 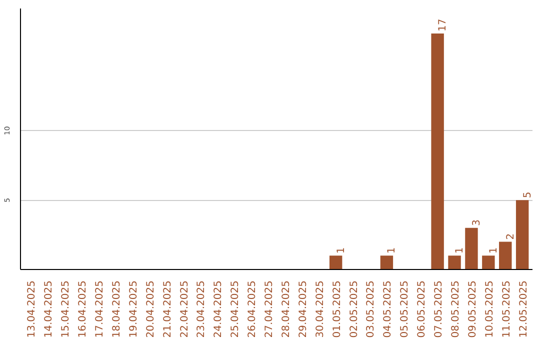 What do you see at coordinates (100, 309) in the screenshot?
I see `x-tick-label: 17.04.2025` at bounding box center [100, 309].